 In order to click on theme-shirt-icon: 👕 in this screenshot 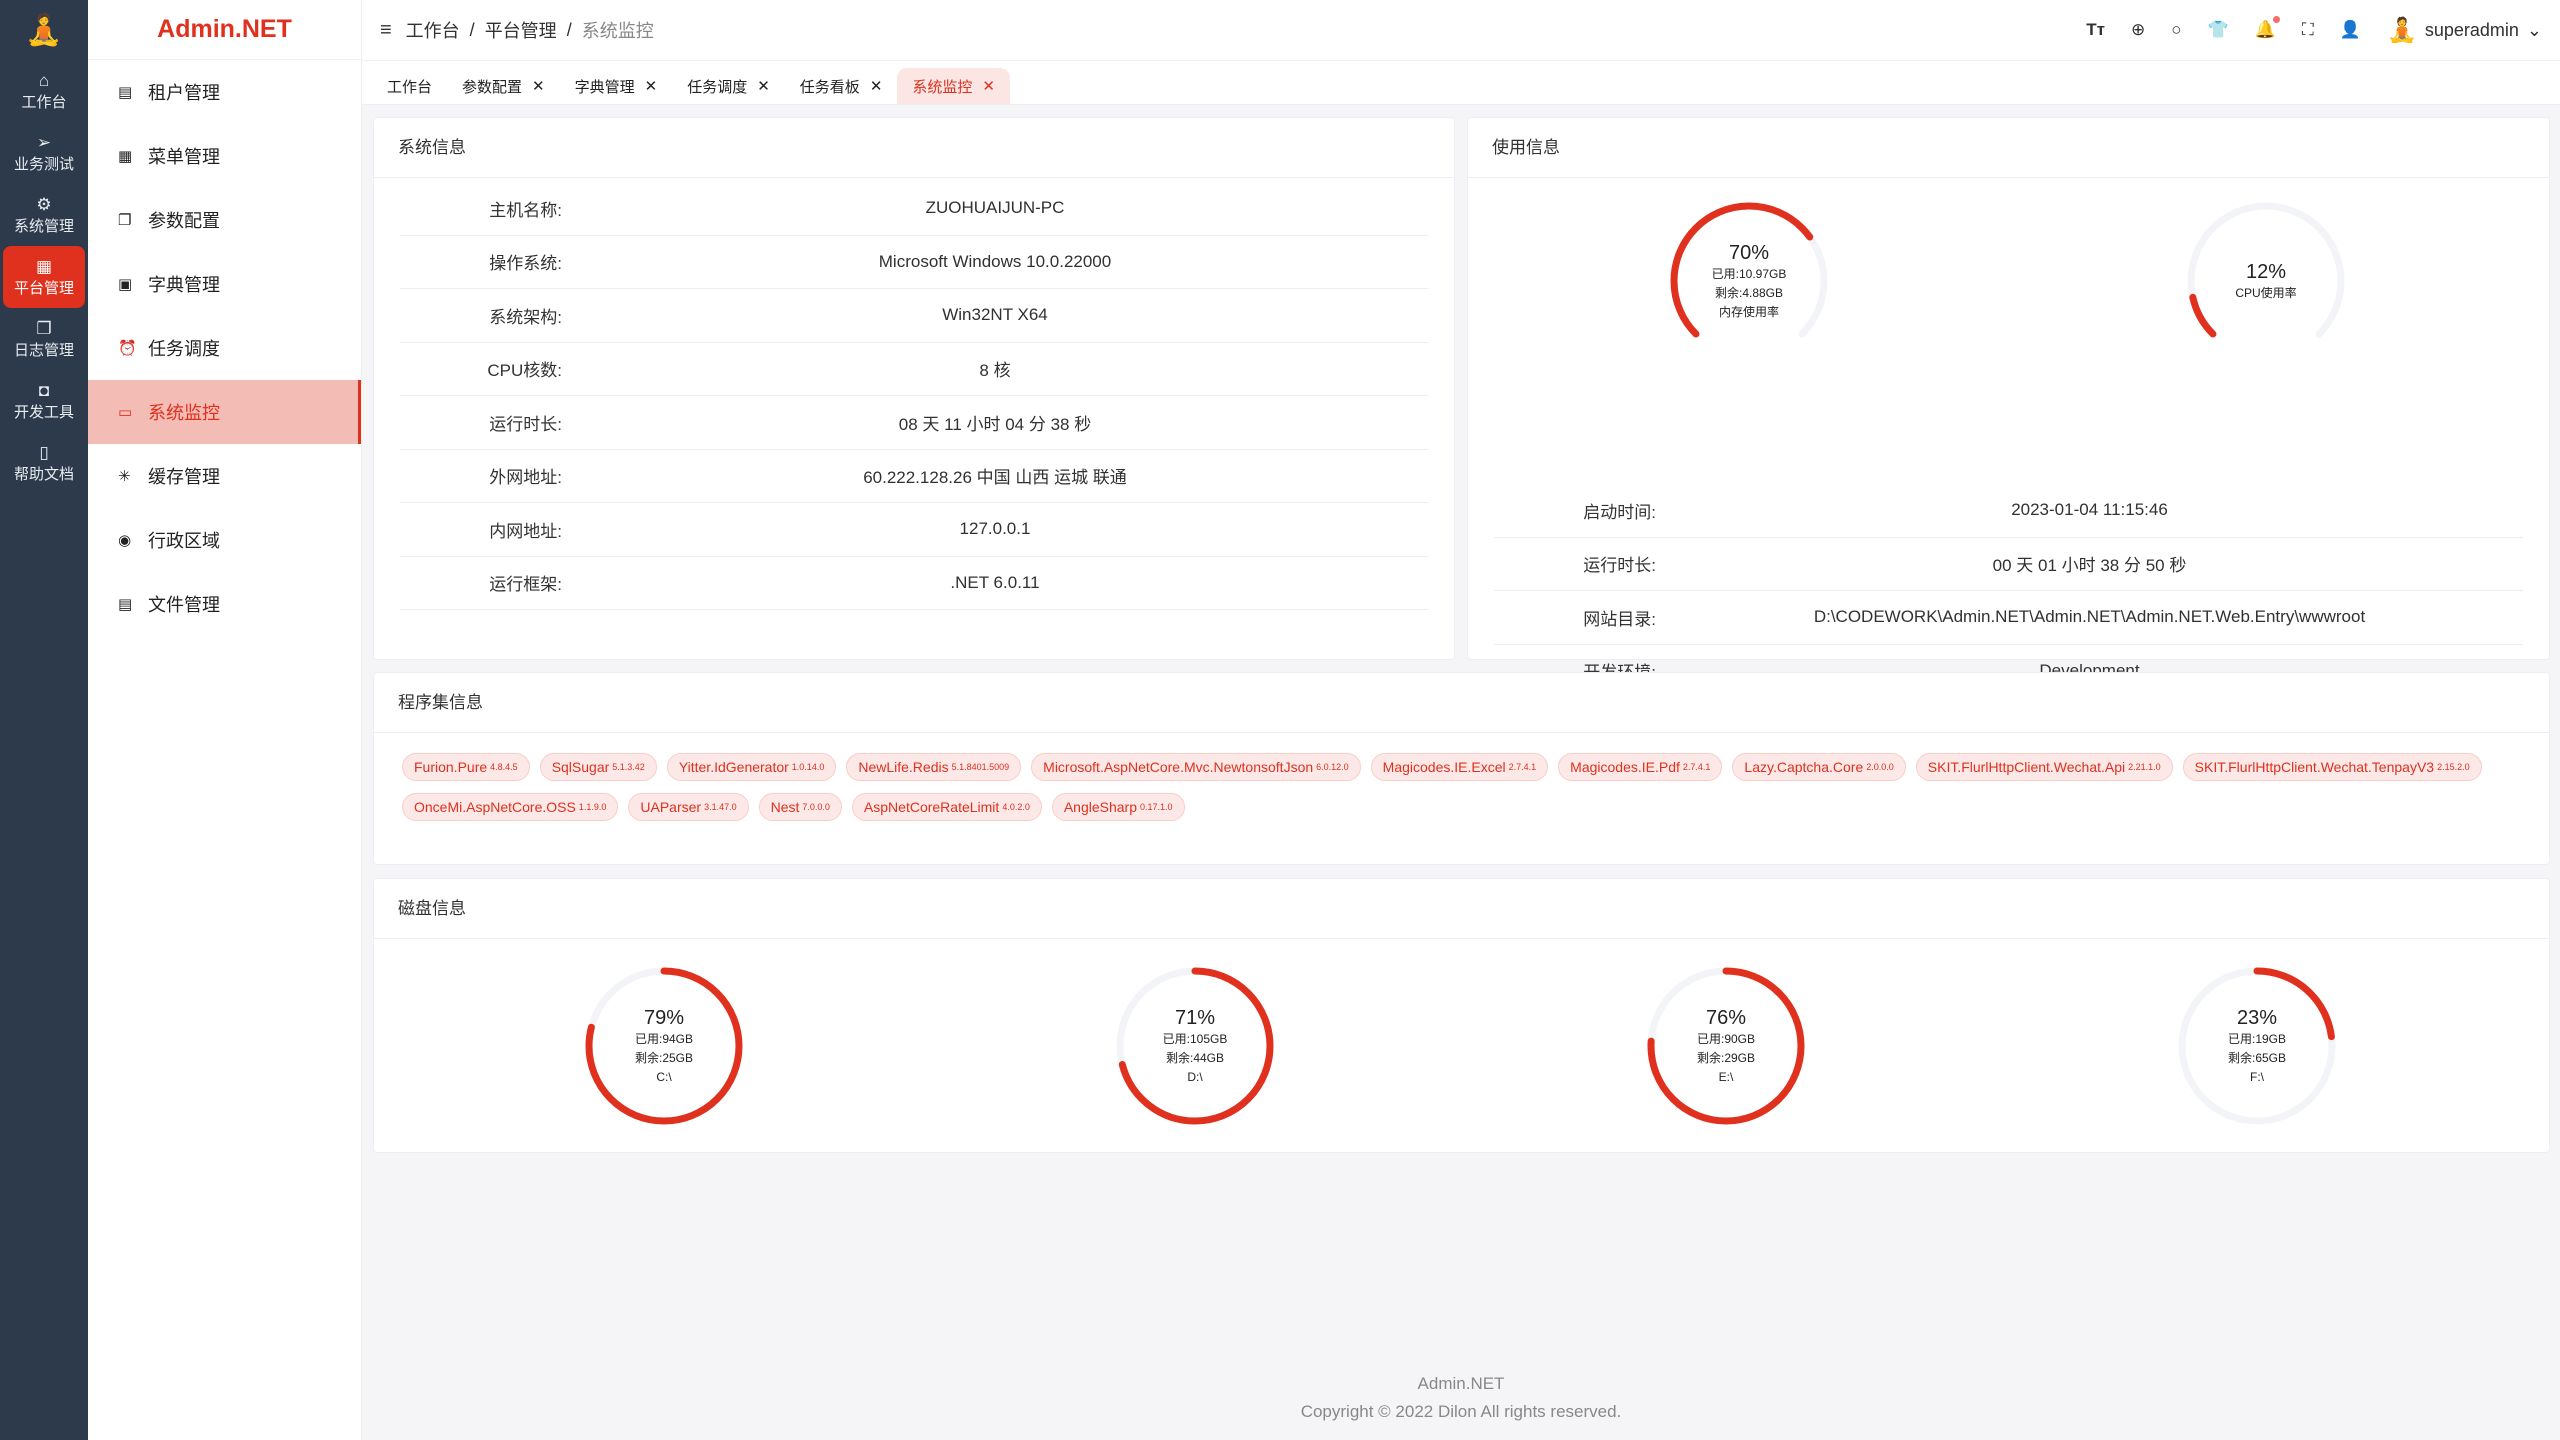, I will do `click(2218, 29)`.